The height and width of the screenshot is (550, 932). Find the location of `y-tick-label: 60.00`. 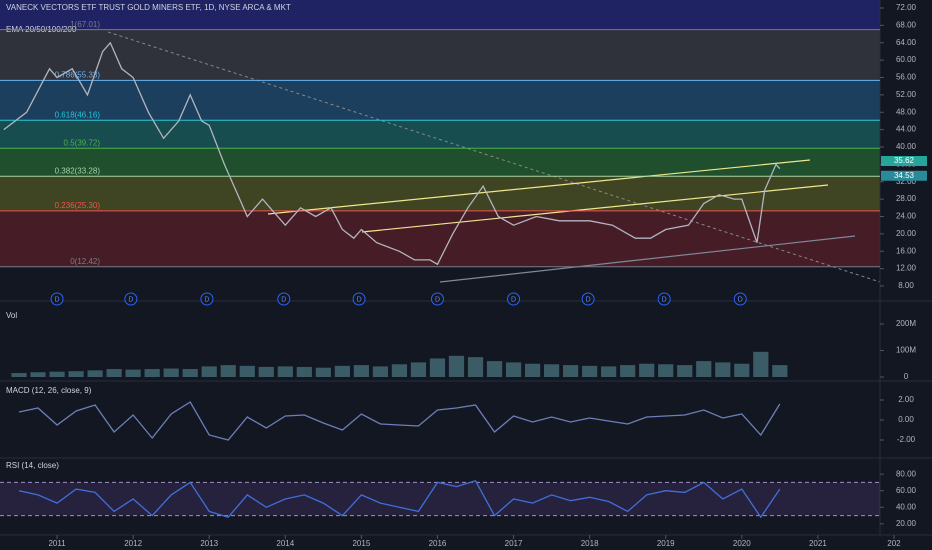

y-tick-label: 60.00 is located at coordinates (906, 59).